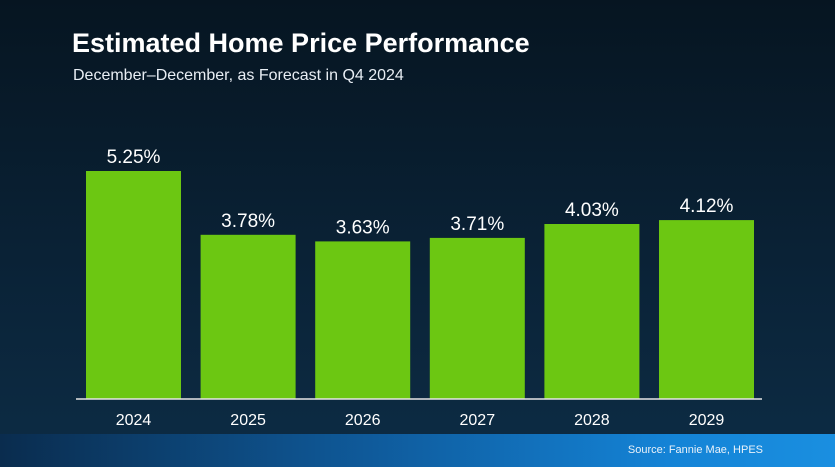 The width and height of the screenshot is (835, 467). Describe the element at coordinates (477, 318) in the screenshot. I see `bar-2027` at that location.